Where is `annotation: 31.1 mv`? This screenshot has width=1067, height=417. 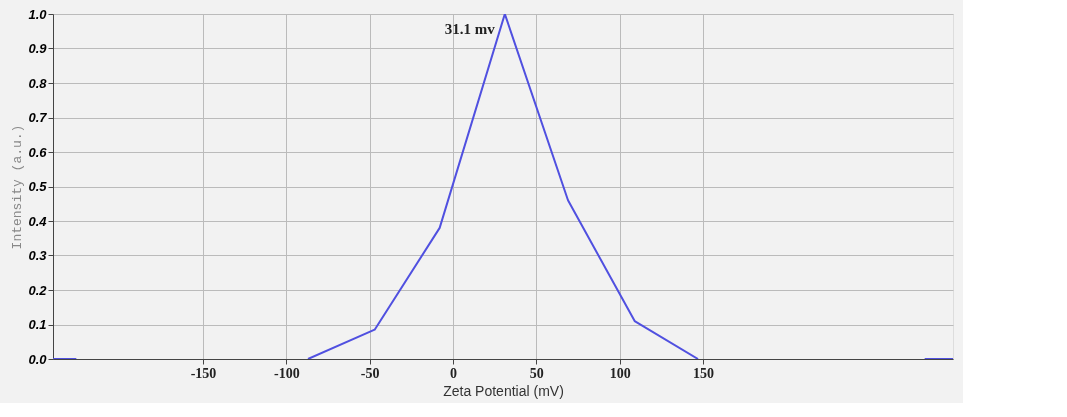
annotation: 31.1 mv is located at coordinates (470, 29).